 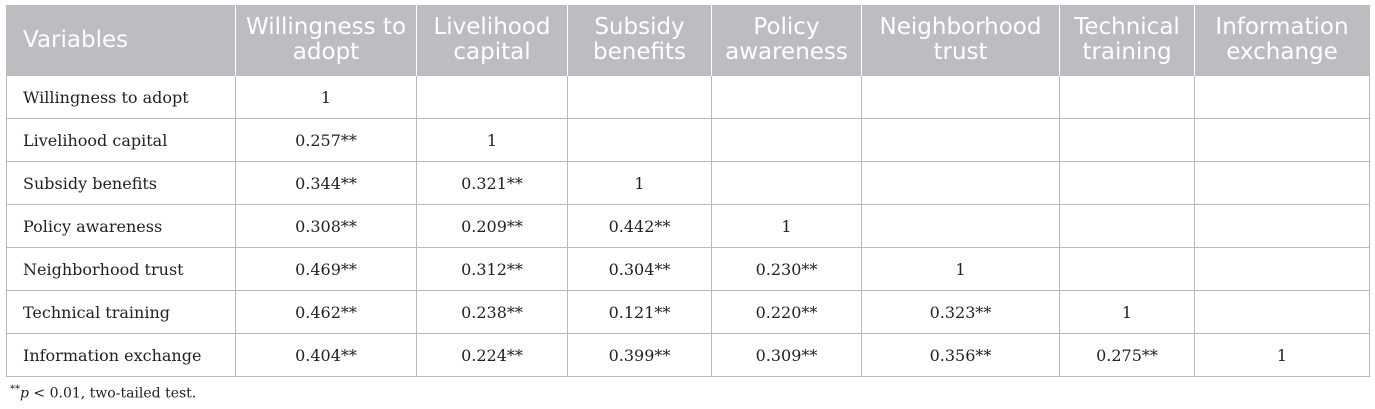 What do you see at coordinates (121, 269) in the screenshot?
I see `row-label: Neighborhood trust` at bounding box center [121, 269].